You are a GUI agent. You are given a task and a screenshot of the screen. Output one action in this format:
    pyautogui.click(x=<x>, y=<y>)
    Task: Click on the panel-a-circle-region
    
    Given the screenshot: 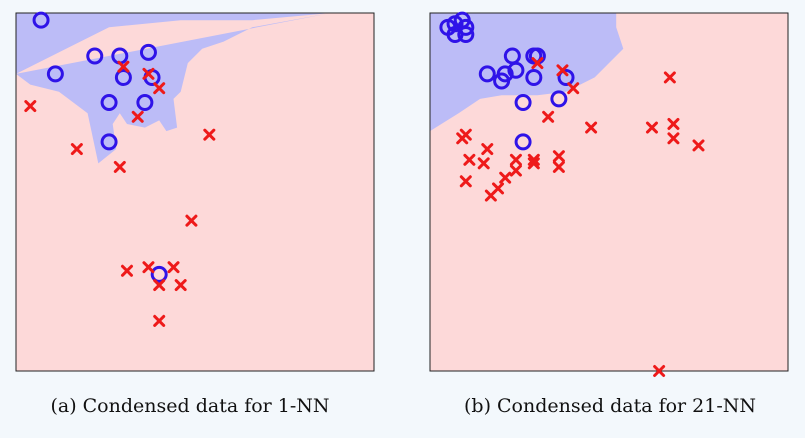 What is the action you would take?
    pyautogui.click(x=173, y=88)
    